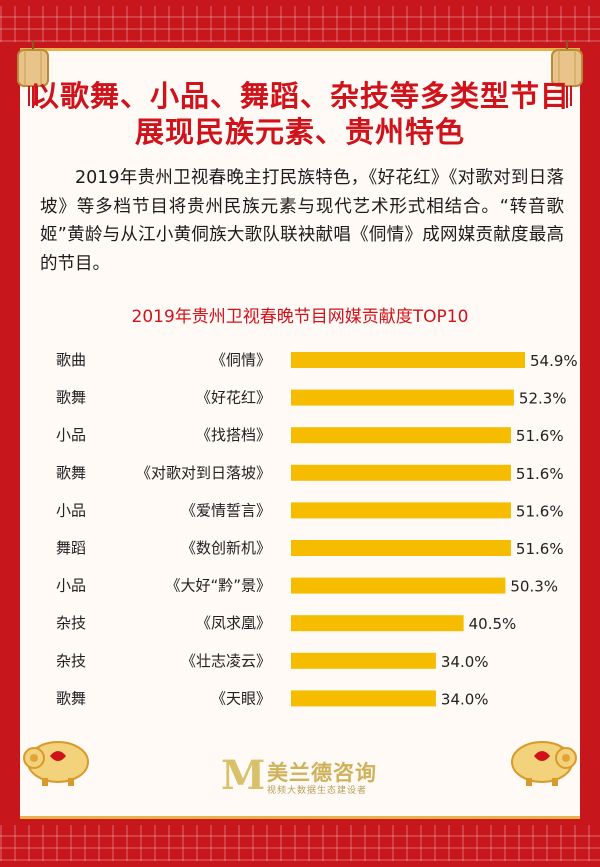 Image resolution: width=600 pixels, height=867 pixels. I want to click on program-label: 《爱情誓言》, so click(226, 510).